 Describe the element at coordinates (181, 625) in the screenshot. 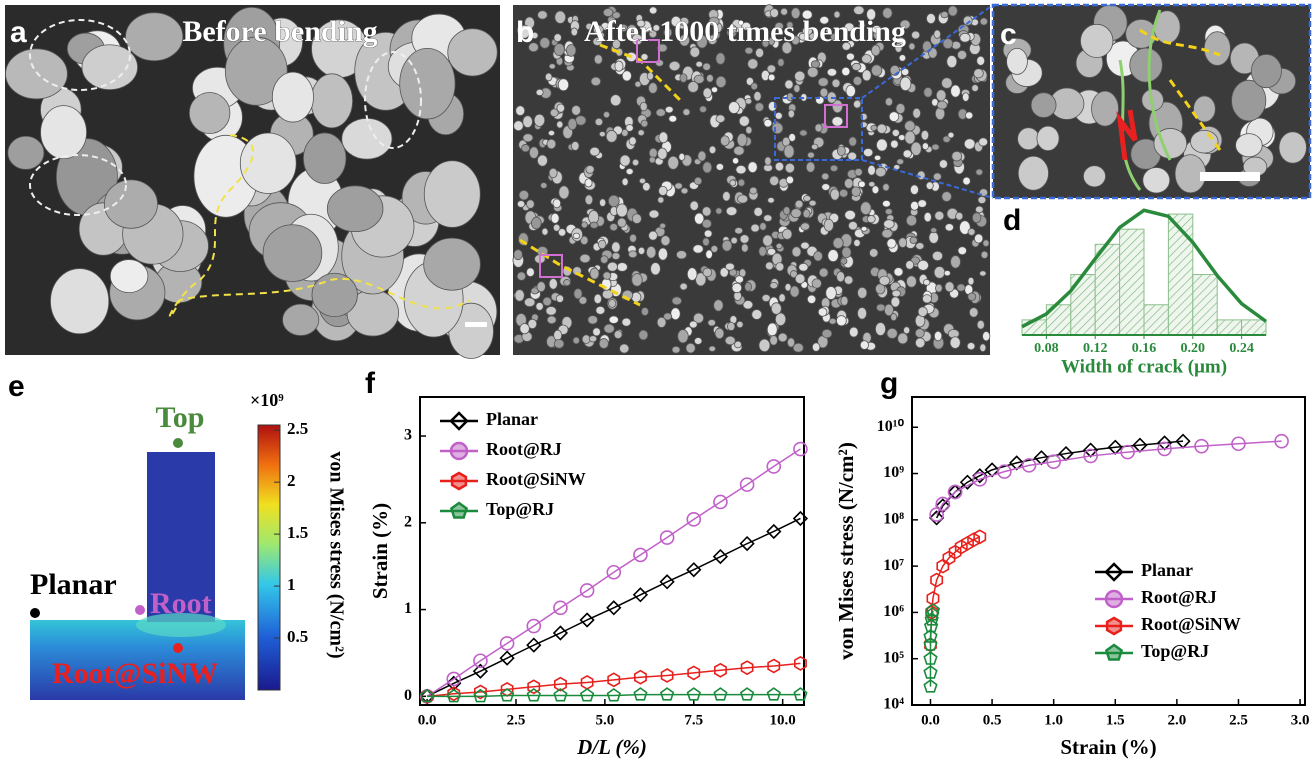

I see `stress-region` at that location.